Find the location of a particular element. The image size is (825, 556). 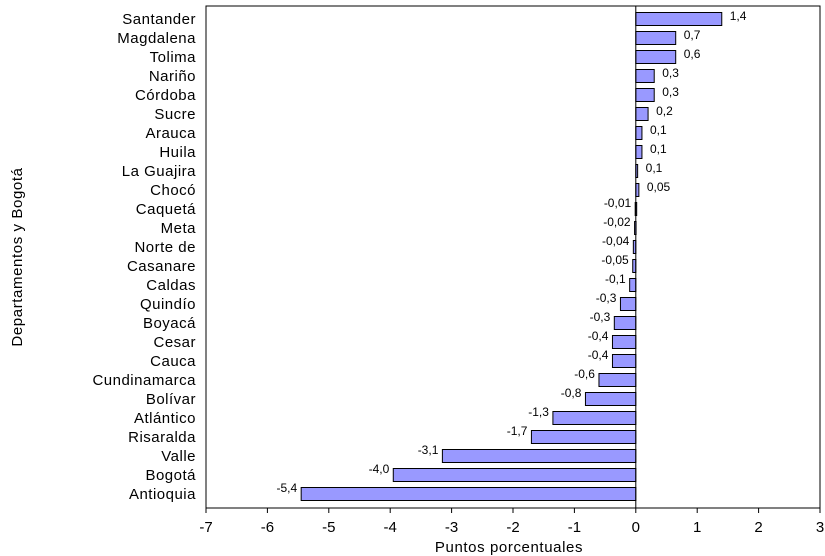

category-label: Córdoba is located at coordinates (165, 95).